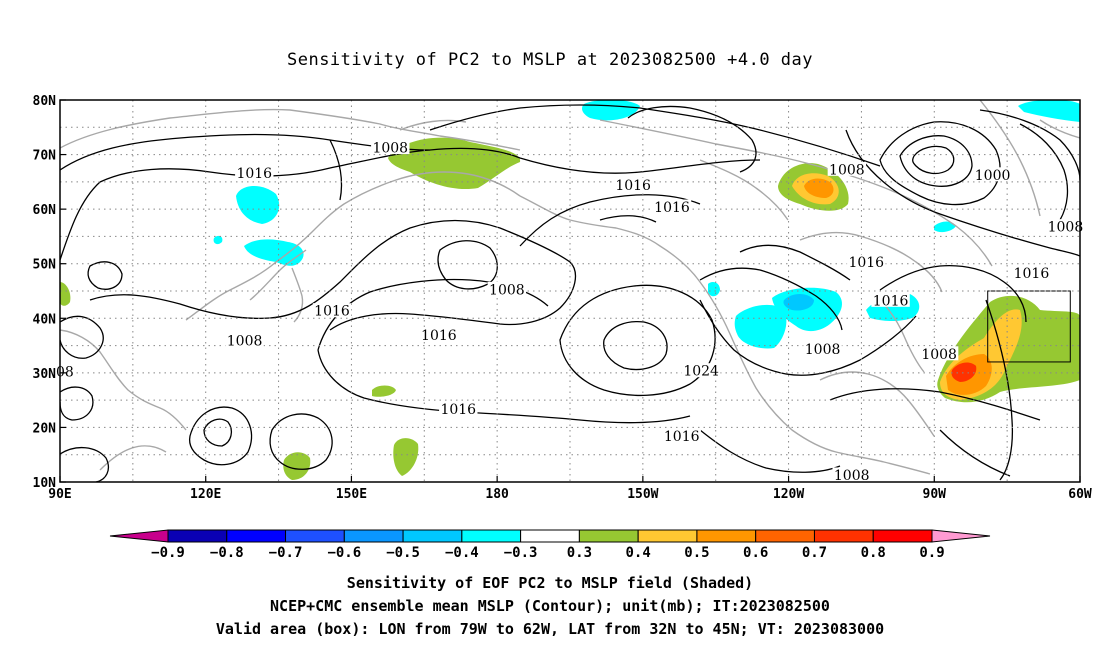 Image resolution: width=1100 pixels, height=650 pixels. What do you see at coordinates (714, 289) in the screenshot?
I see `shade-negative-na-small` at bounding box center [714, 289].